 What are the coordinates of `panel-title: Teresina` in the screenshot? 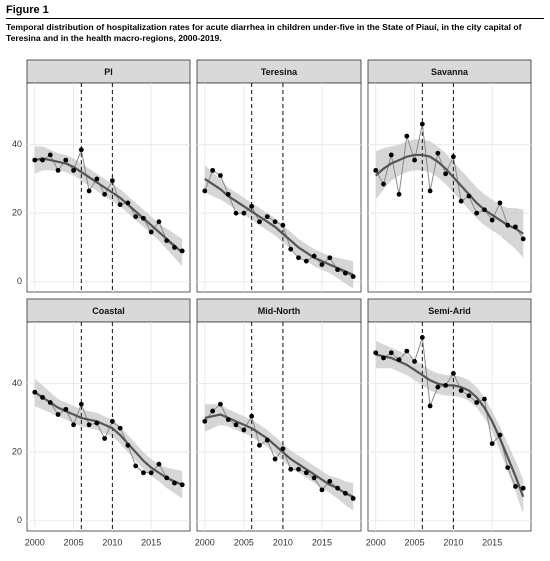 It's located at (279, 72).